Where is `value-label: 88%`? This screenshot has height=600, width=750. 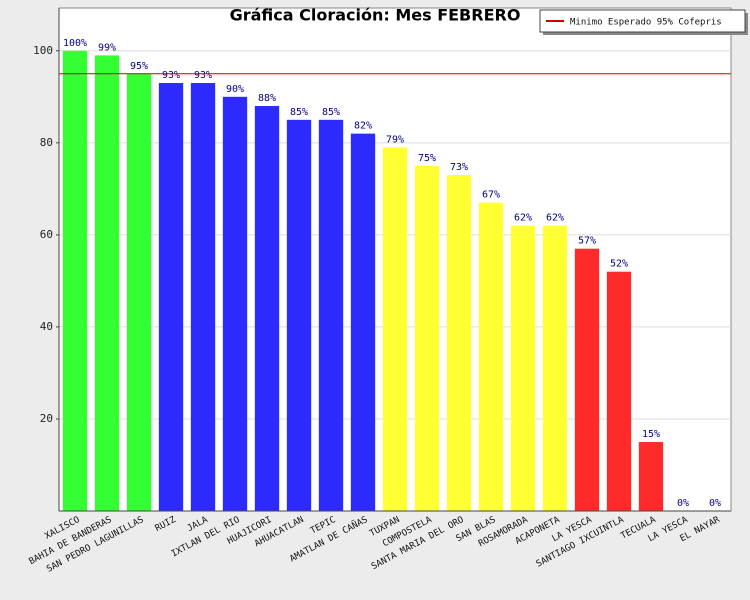
value-label: 88% is located at coordinates (267, 98).